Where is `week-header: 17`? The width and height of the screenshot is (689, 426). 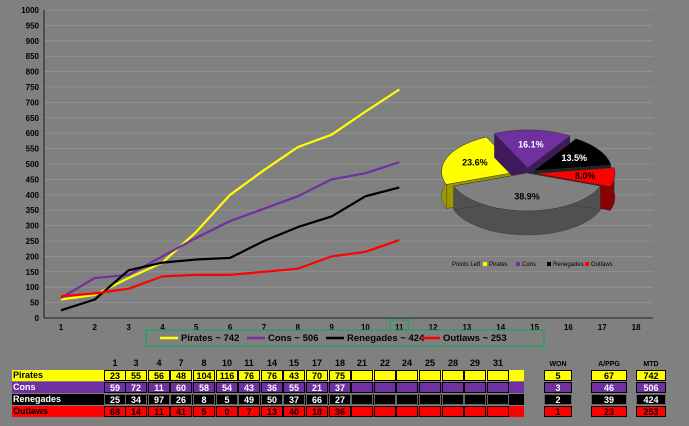
week-header: 17 is located at coordinates (316, 363).